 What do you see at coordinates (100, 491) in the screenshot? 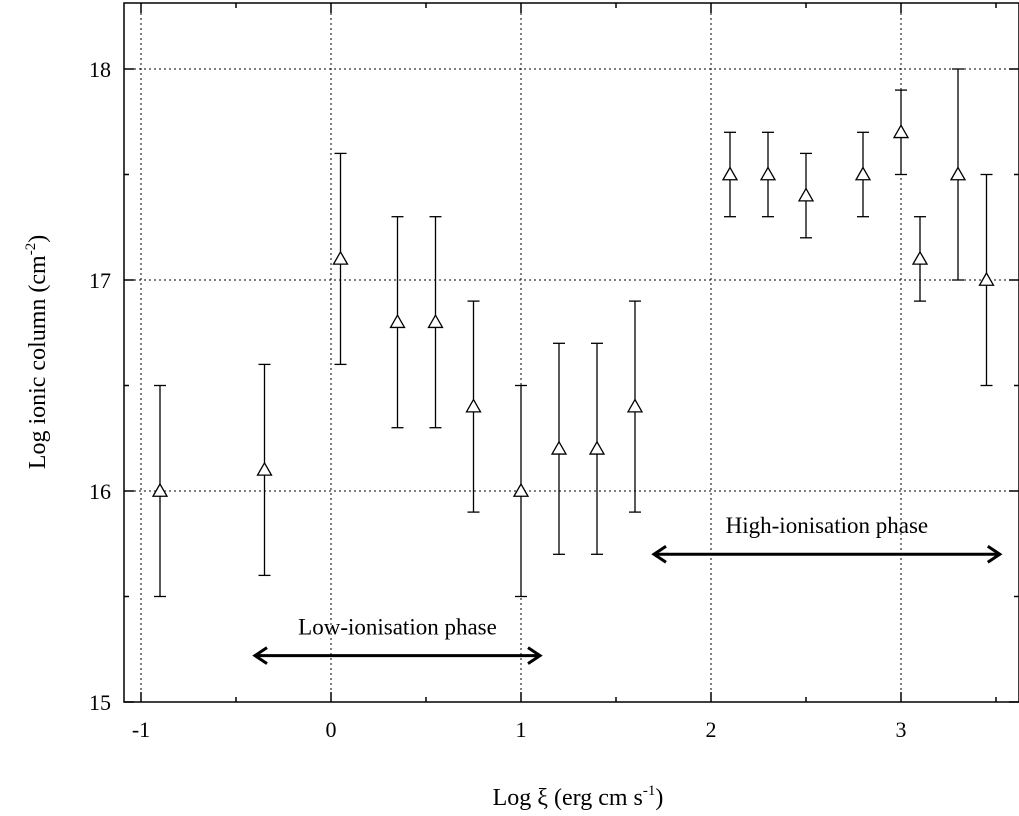
I see `y-tick-label: 16` at bounding box center [100, 491].